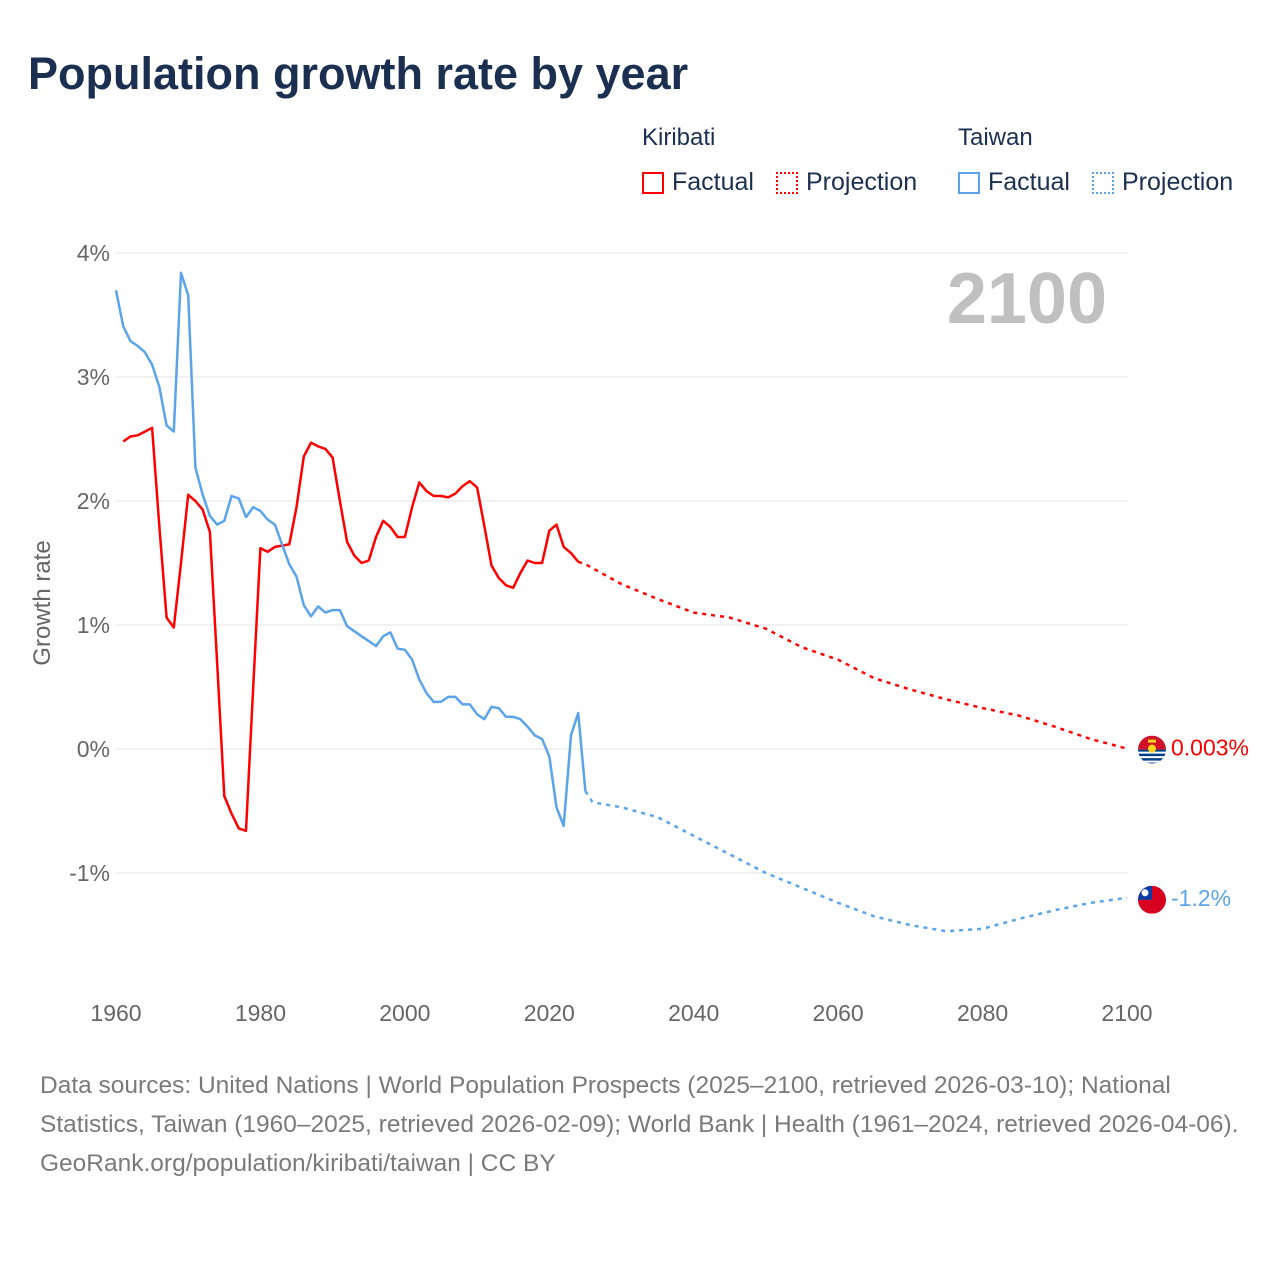  Describe the element at coordinates (351, 629) in the screenshot. I see `series-kiribati-factual` at that location.